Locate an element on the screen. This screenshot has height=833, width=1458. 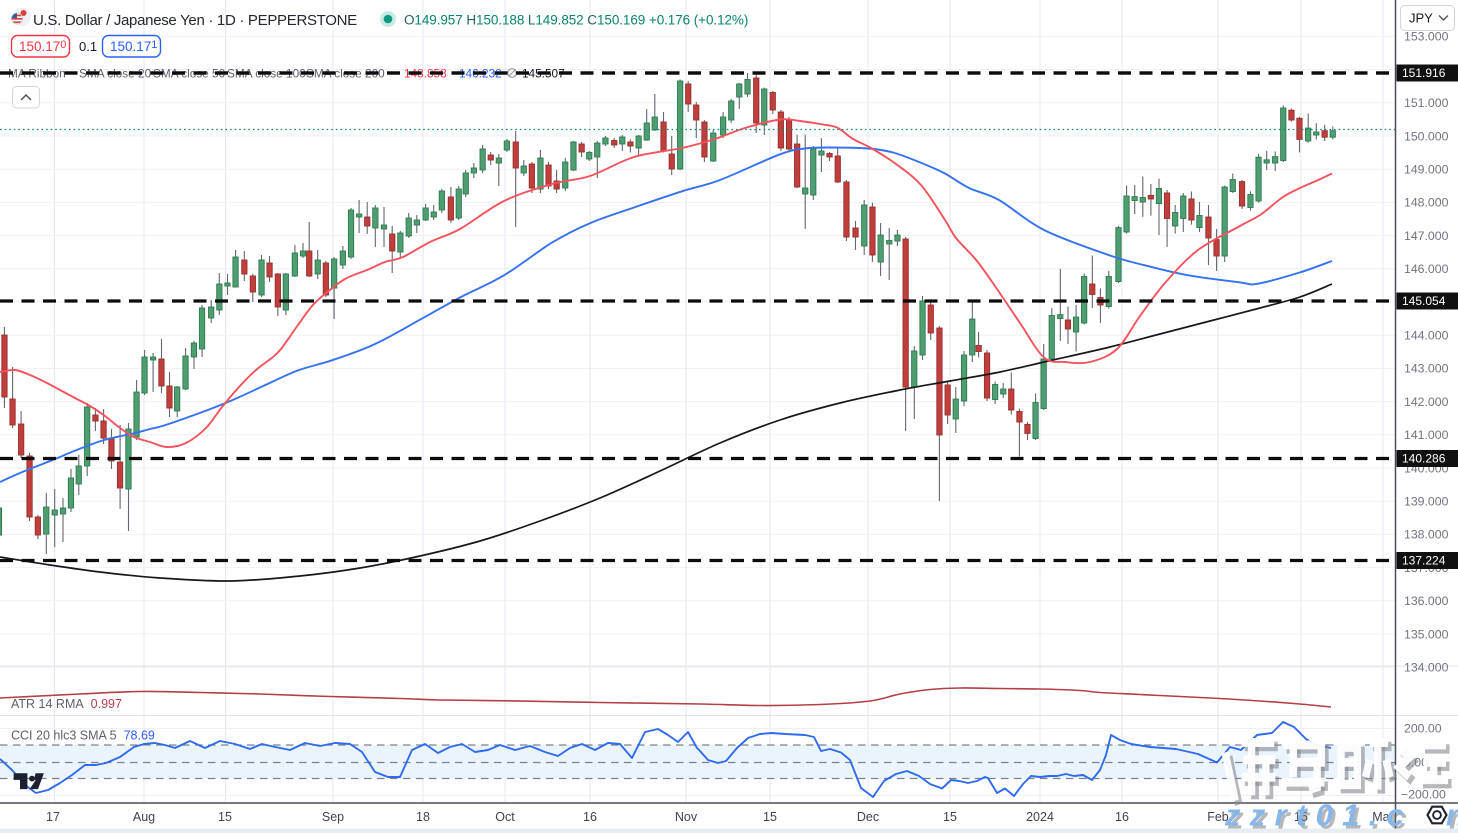
svg-text: SMA close 50 is located at coordinates (189, 74).